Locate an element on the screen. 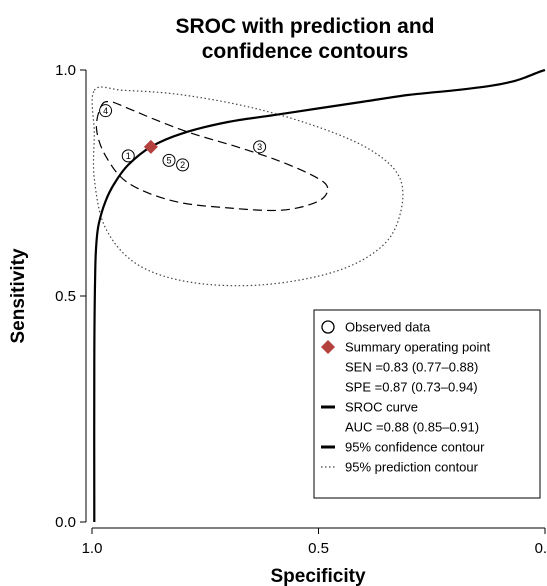 The height and width of the screenshot is (586, 547). observed-data-point: 5 is located at coordinates (169, 160).